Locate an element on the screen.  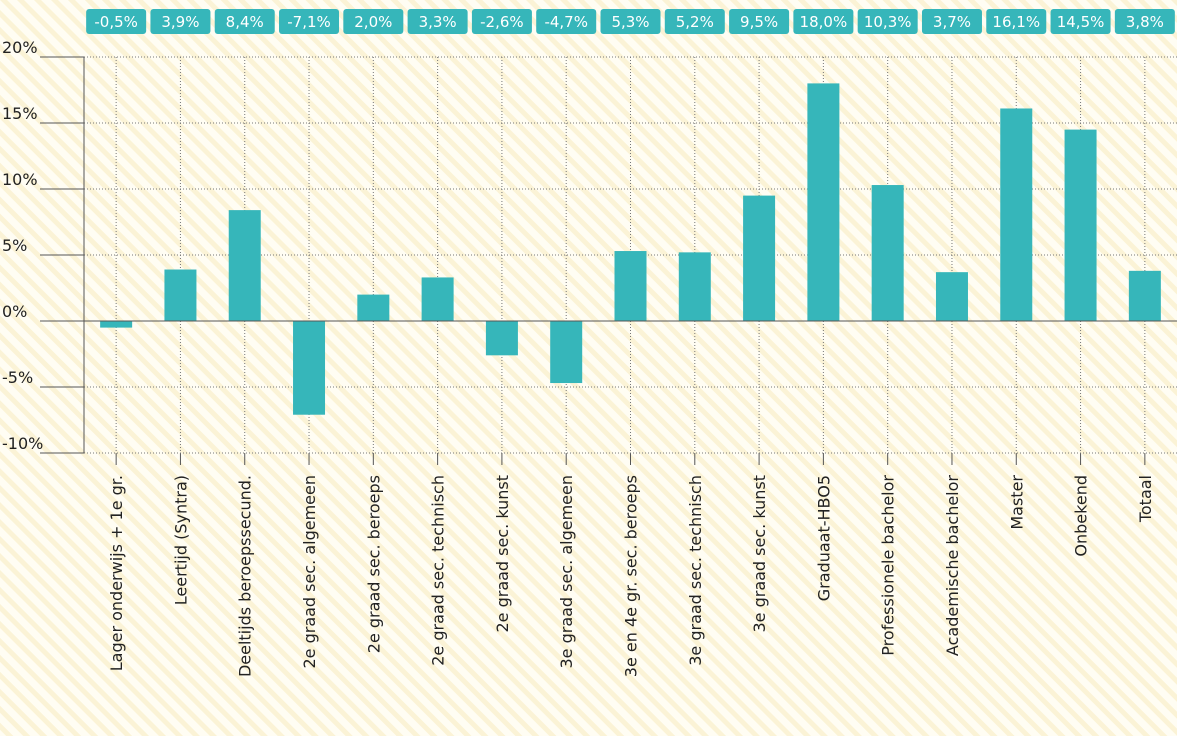
value-label: 3,3% is located at coordinates (438, 22).